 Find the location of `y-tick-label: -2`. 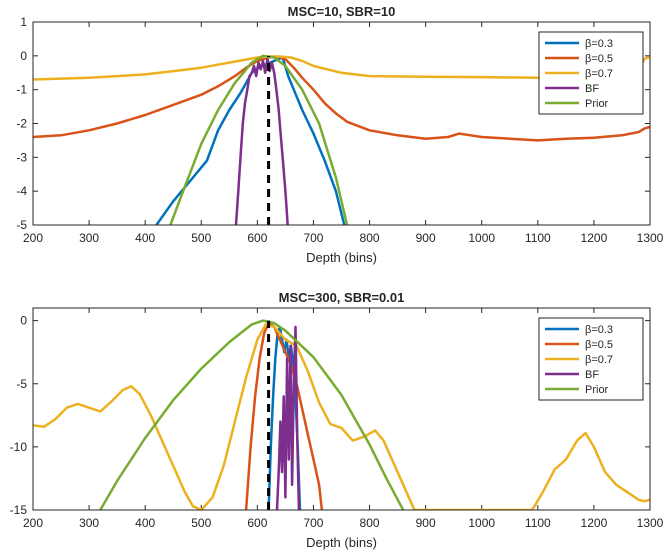

y-tick-label: -2 is located at coordinates (21, 124).